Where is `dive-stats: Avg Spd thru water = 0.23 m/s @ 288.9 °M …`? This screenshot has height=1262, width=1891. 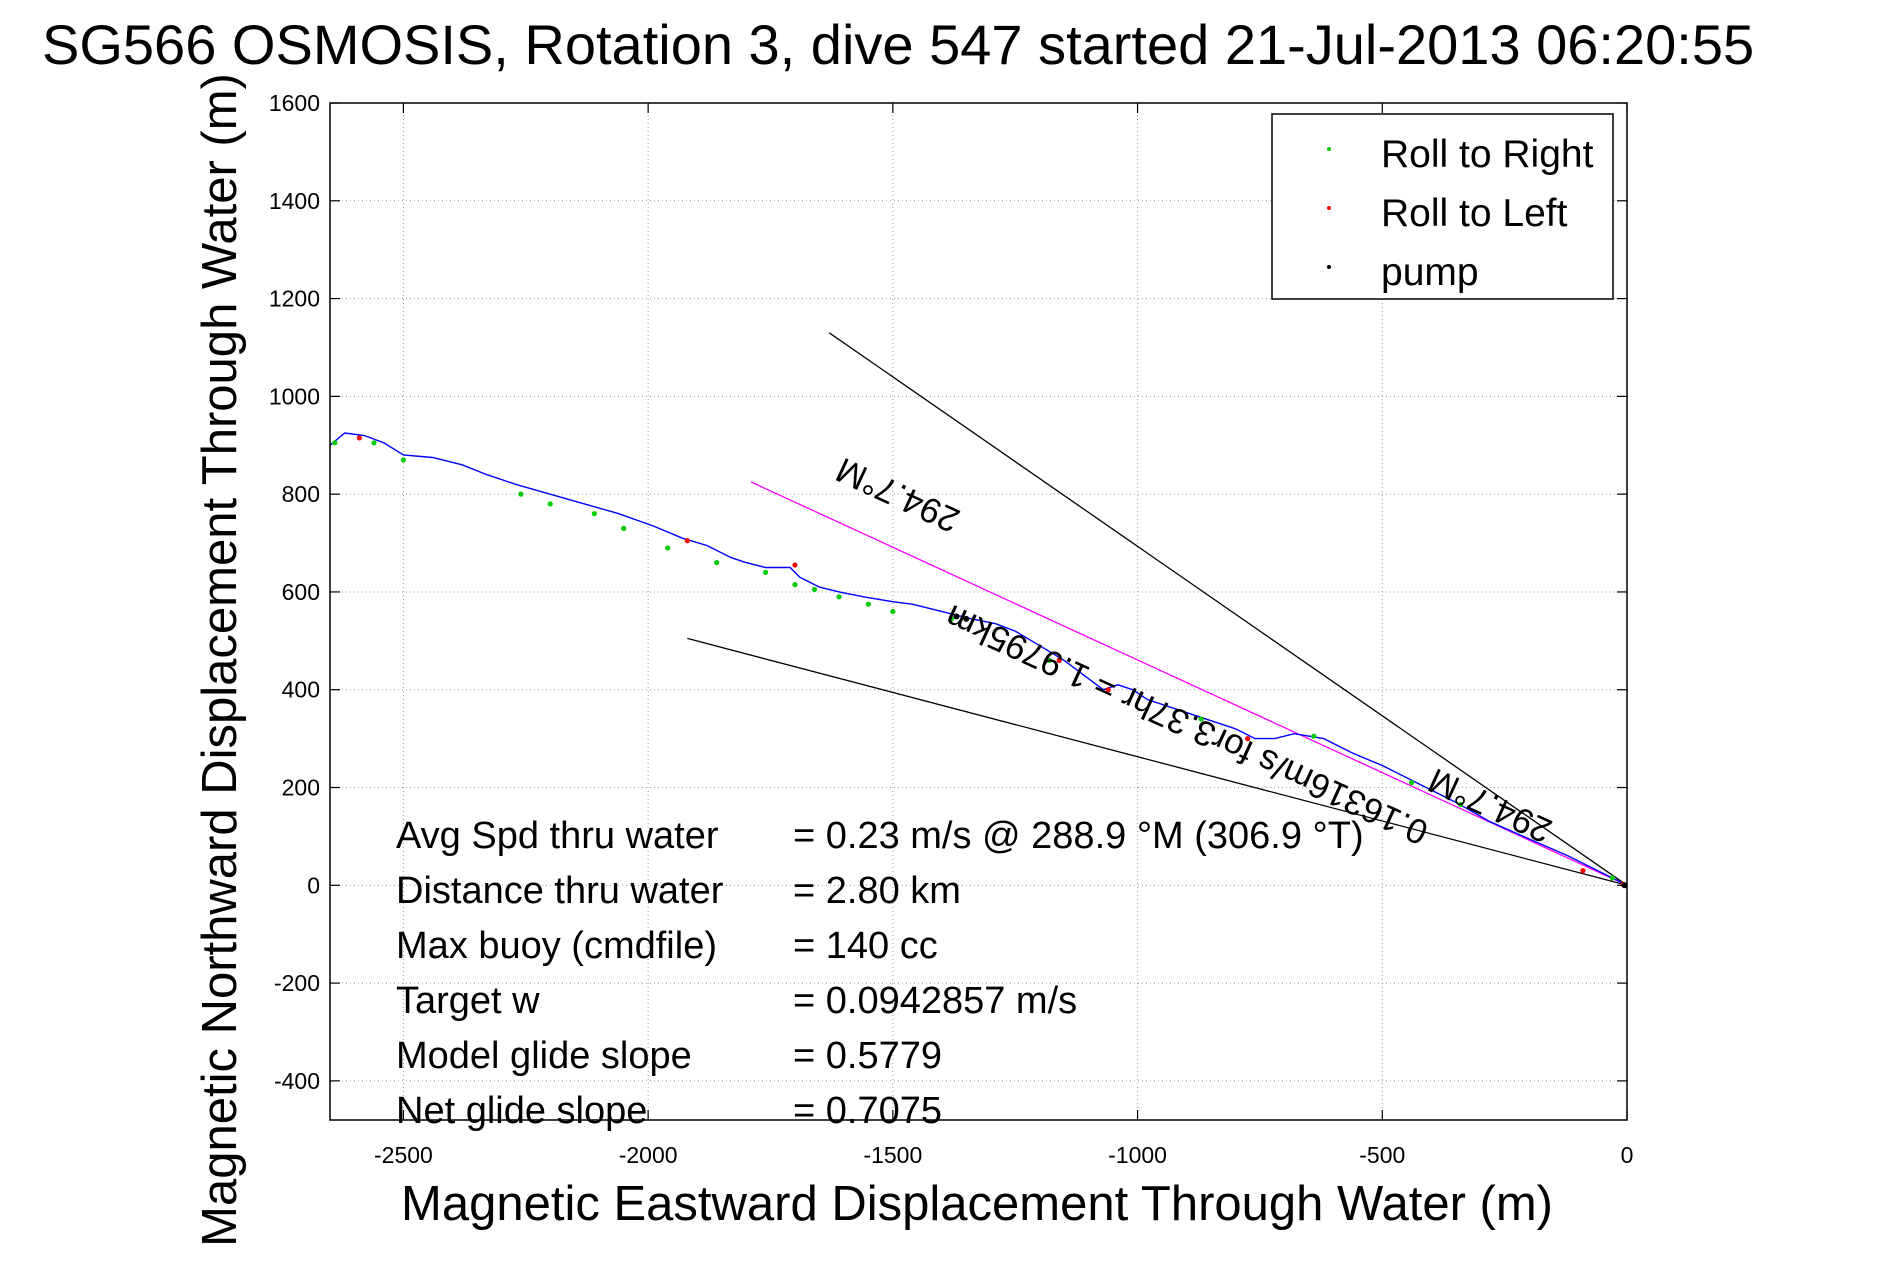 dive-stats: Avg Spd thru water = 0.23 m/s @ 288.9 °M … is located at coordinates (880, 973).